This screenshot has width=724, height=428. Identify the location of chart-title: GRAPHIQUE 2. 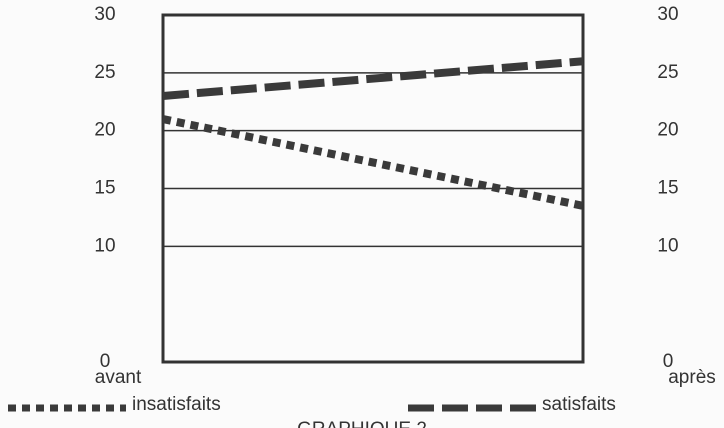
(362, 423).